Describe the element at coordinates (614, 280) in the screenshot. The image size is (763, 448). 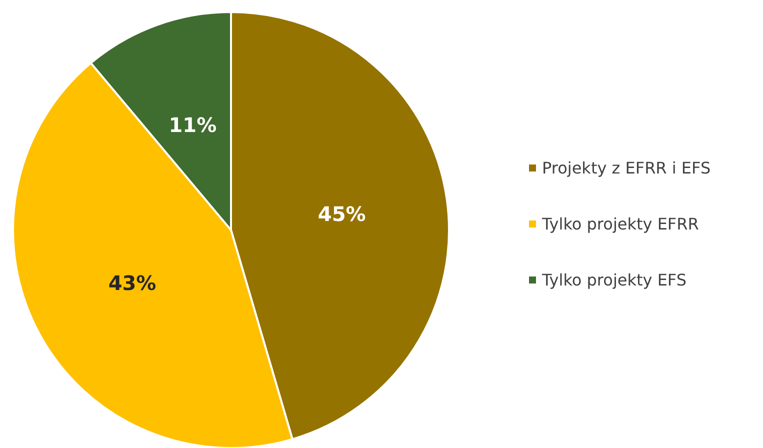
I see `legend-label: Tylko projekty EFS` at that location.